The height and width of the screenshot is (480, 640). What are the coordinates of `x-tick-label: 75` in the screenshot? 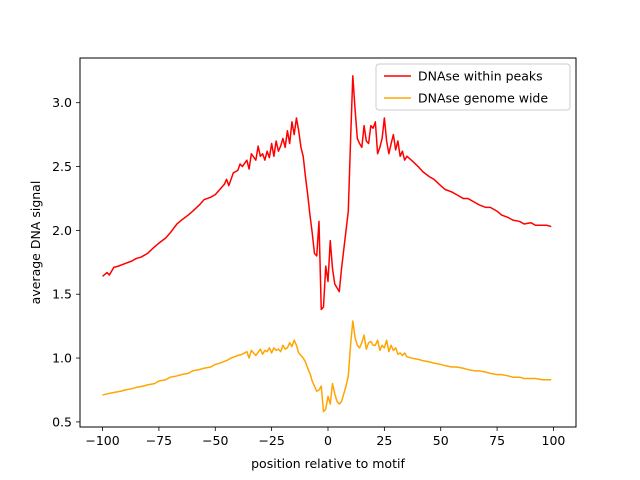 It's located at (497, 440).